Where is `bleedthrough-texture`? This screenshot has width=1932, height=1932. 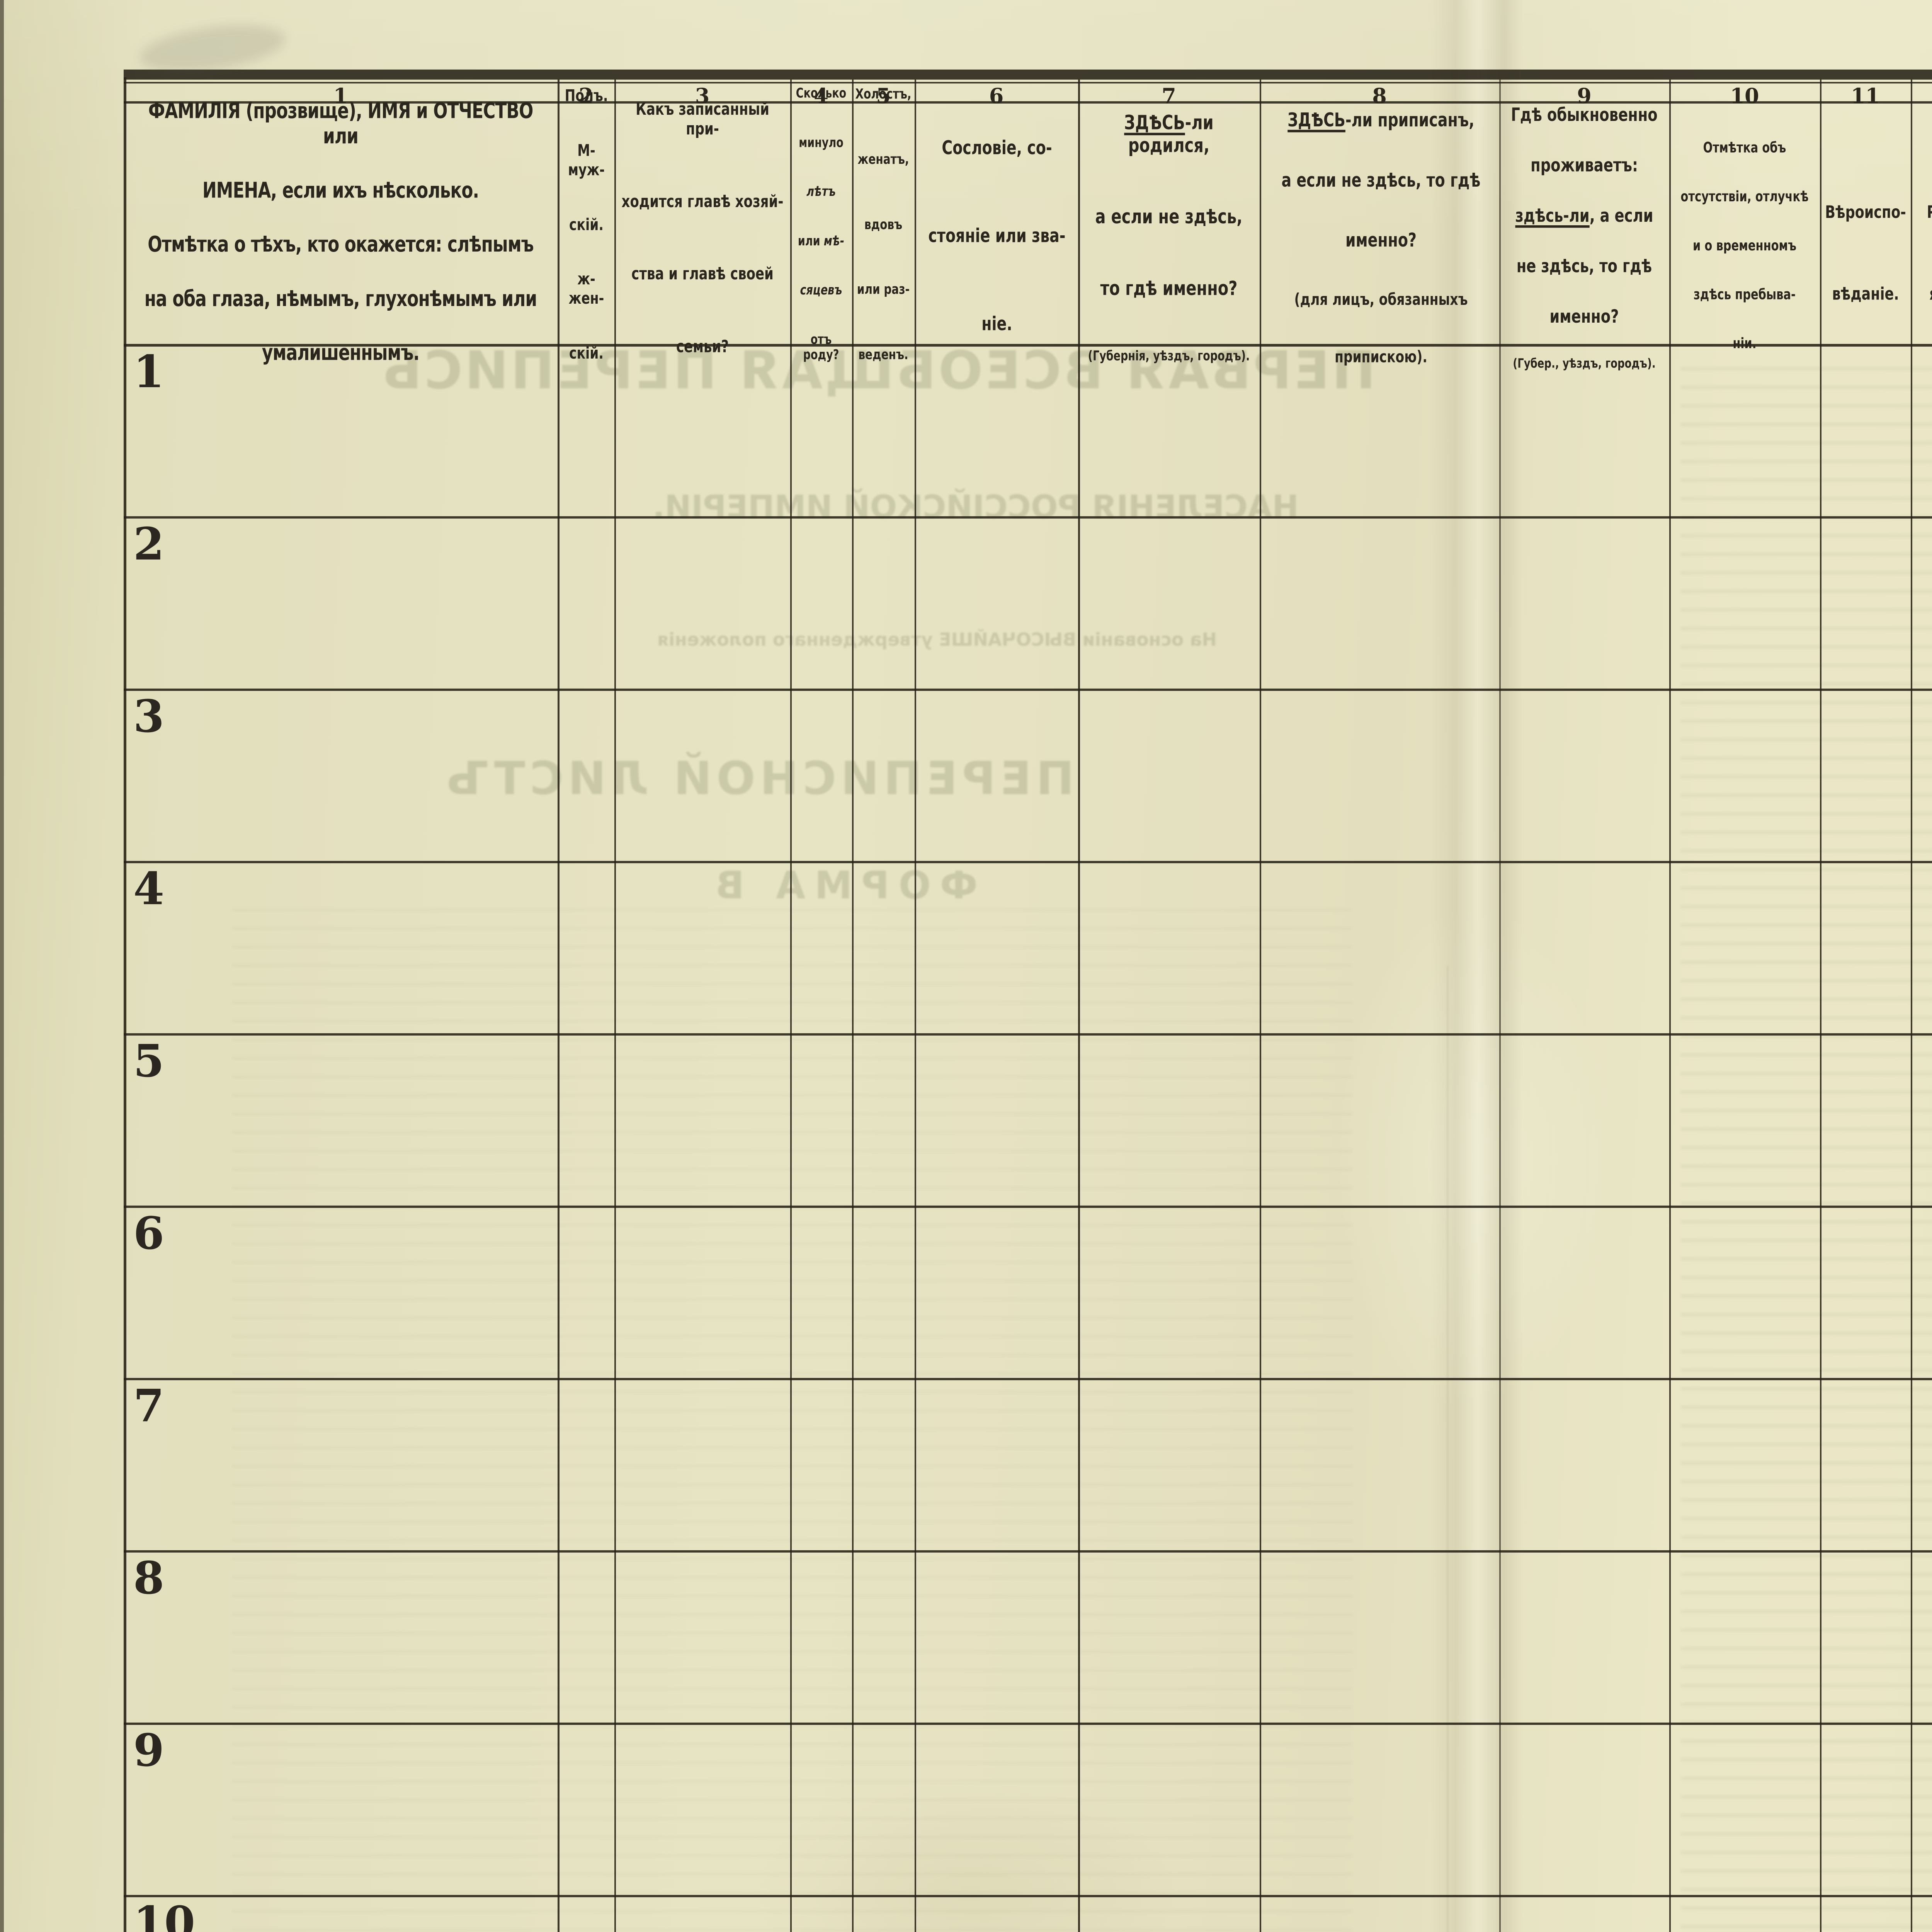
bleedthrough-texture is located at coordinates (1807, 1149).